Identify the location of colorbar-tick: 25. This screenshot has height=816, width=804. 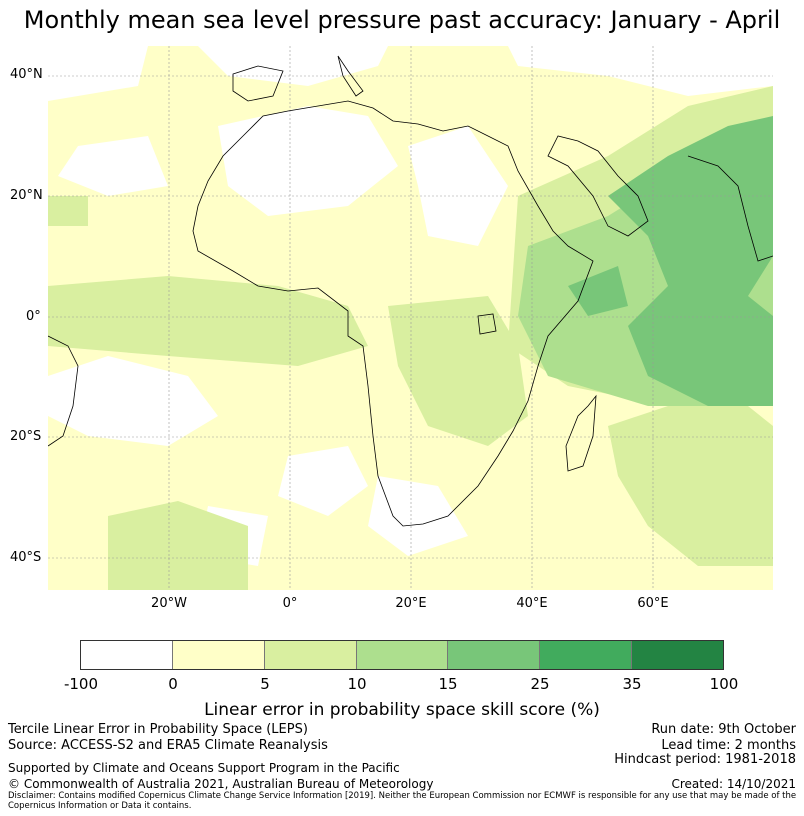
(540, 684).